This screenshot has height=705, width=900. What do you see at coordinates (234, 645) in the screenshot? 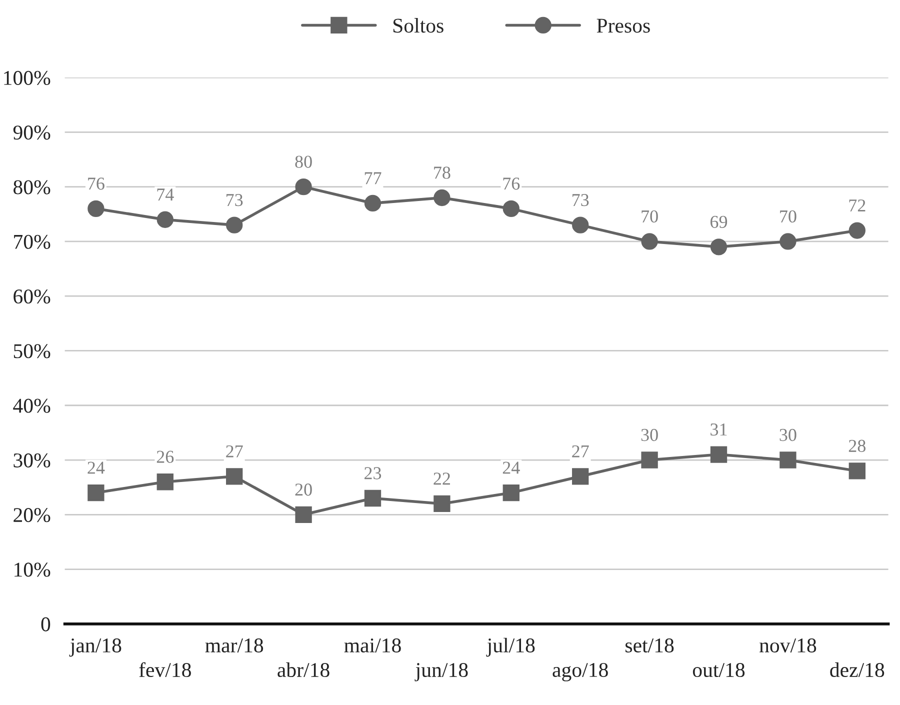
I see `x-tick-label: mar/18` at bounding box center [234, 645].